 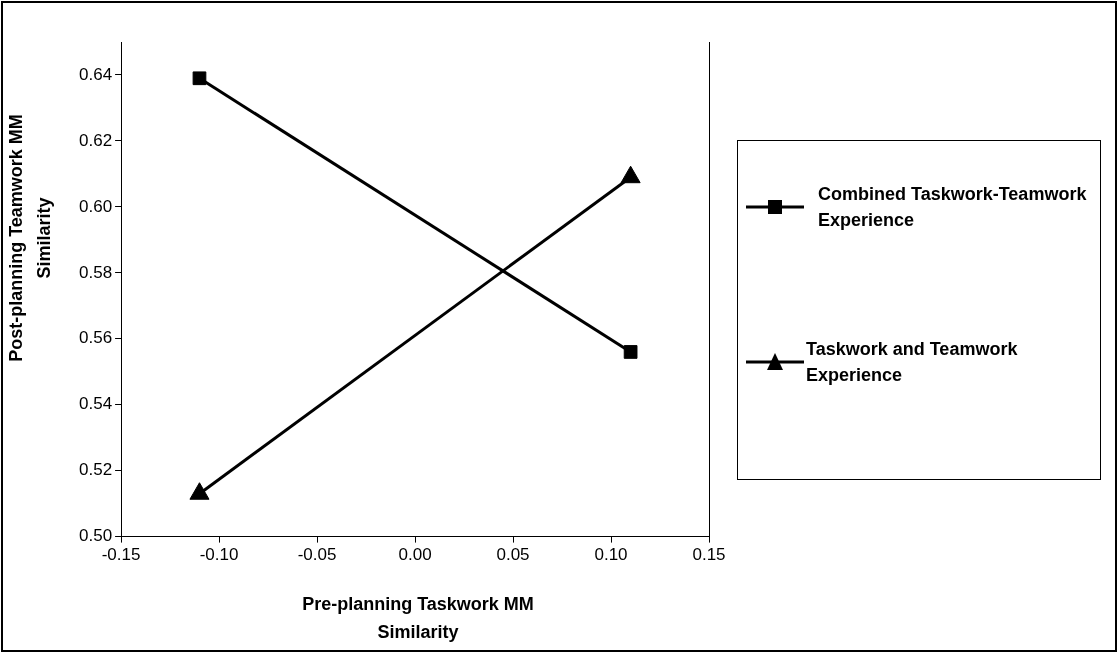 What do you see at coordinates (95, 536) in the screenshot?
I see `y-tick-label: 0.50` at bounding box center [95, 536].